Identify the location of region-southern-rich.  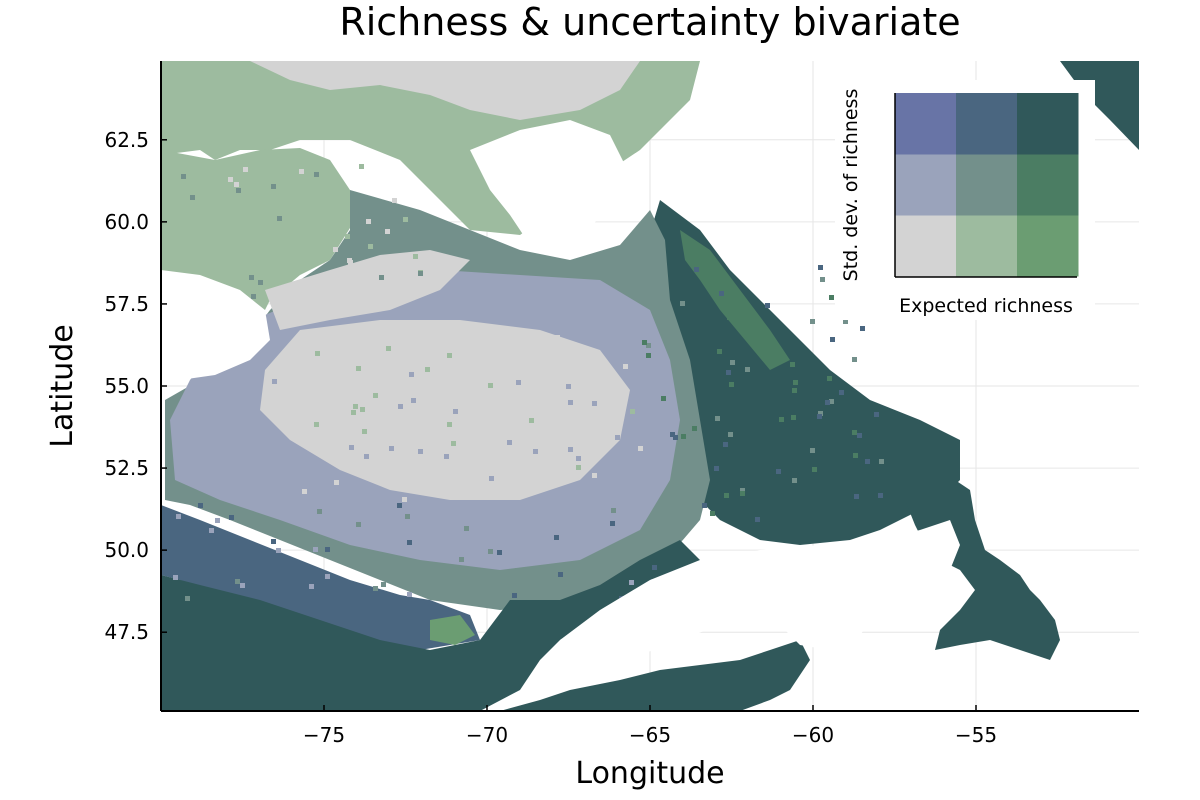
(430, 625).